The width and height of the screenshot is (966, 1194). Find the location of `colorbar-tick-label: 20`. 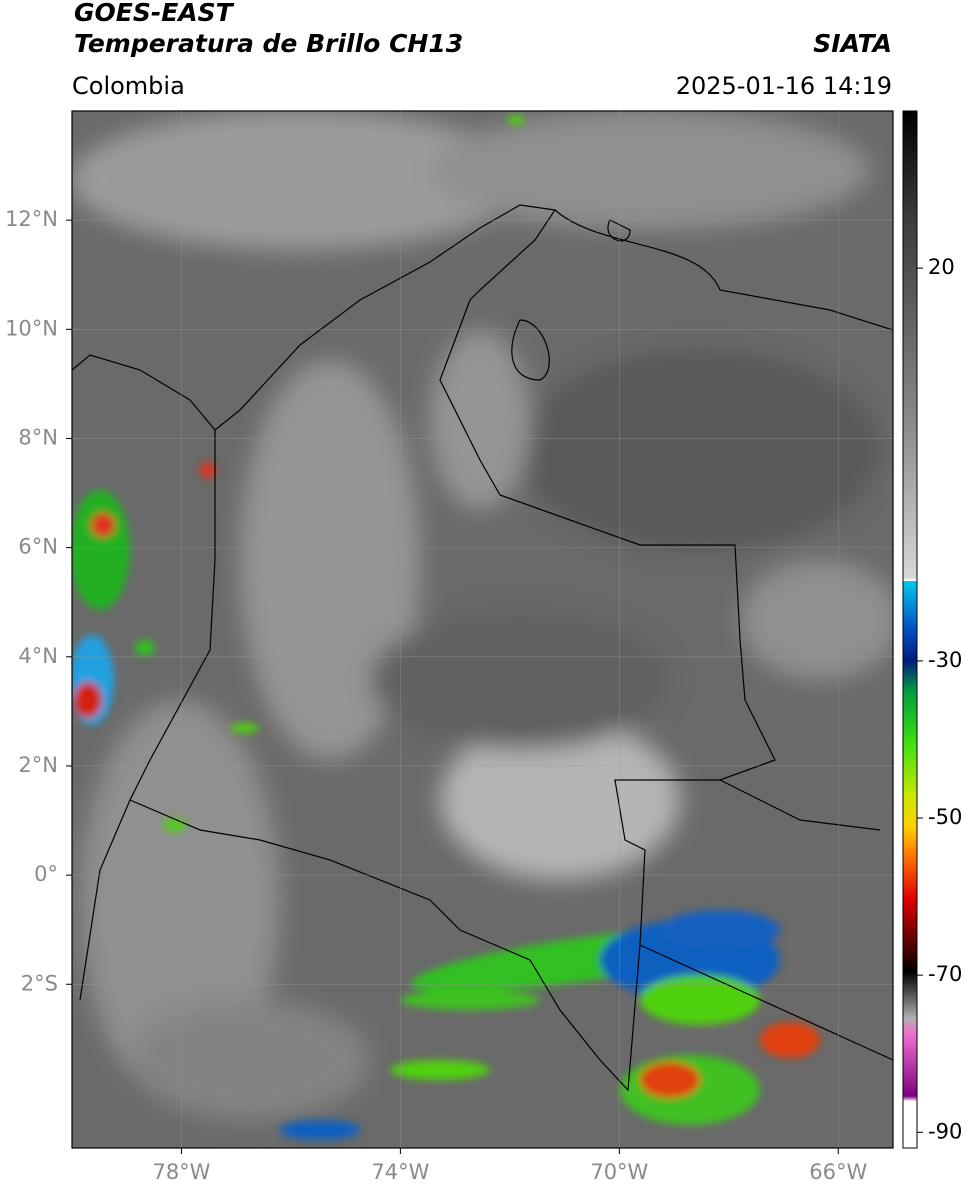

colorbar-tick-label: 20 is located at coordinates (941, 267).